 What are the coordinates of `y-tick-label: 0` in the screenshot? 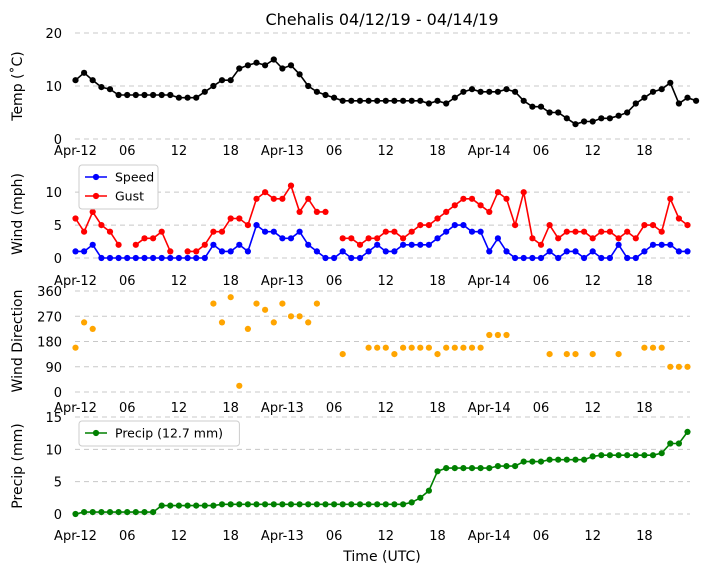 It's located at (58, 393).